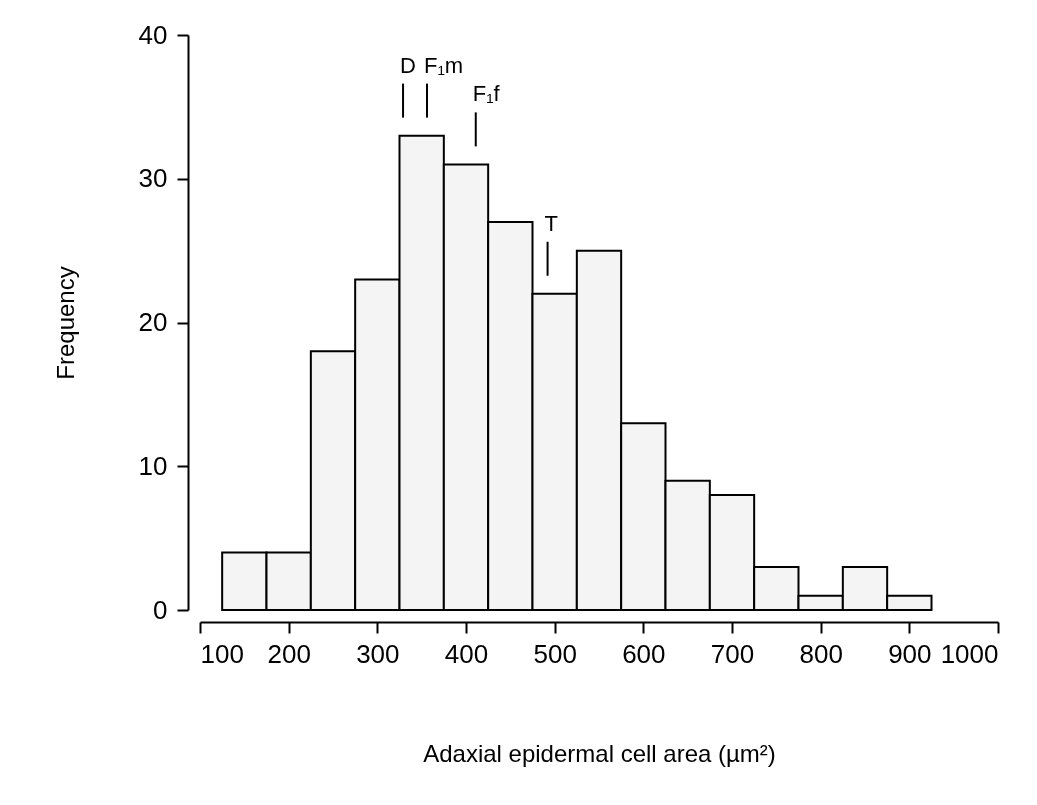  Describe the element at coordinates (910, 653) in the screenshot. I see `x-tick-label: 900` at that location.